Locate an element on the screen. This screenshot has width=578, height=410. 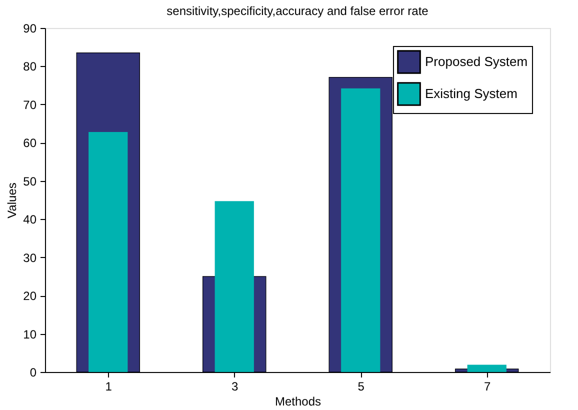
x-tick-label: 3 is located at coordinates (235, 387).